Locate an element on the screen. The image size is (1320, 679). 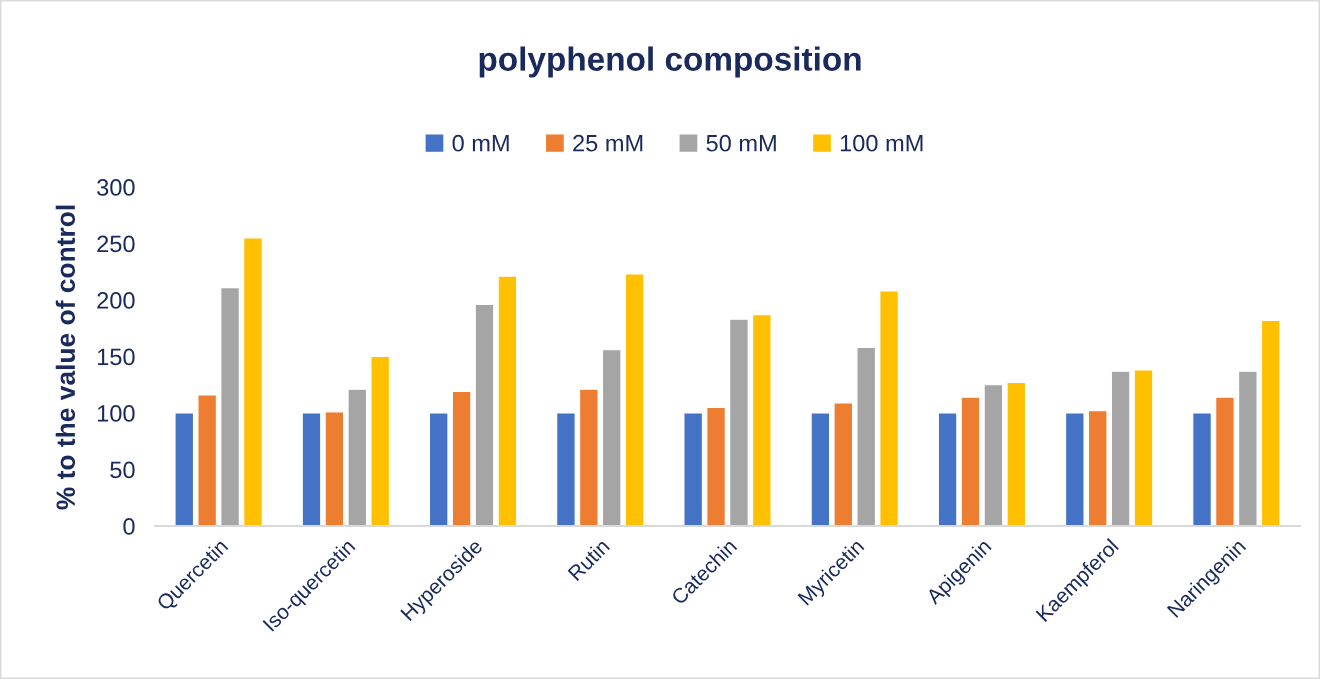
y-tick-label: 300 is located at coordinates (116, 187).